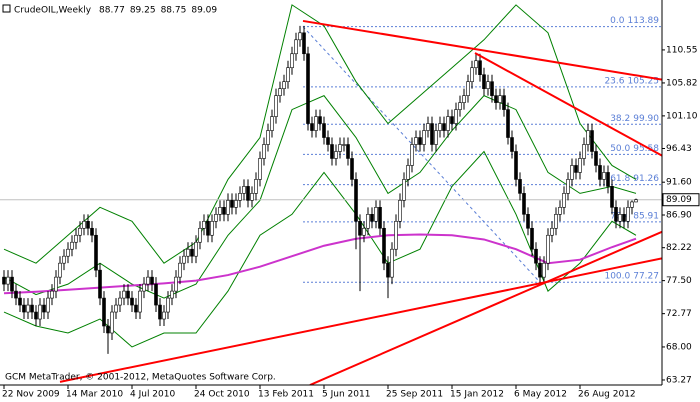 This screenshot has height=402, width=700. Describe the element at coordinates (620, 179) in the screenshot. I see `fibo-ratio: 61.8` at that location.